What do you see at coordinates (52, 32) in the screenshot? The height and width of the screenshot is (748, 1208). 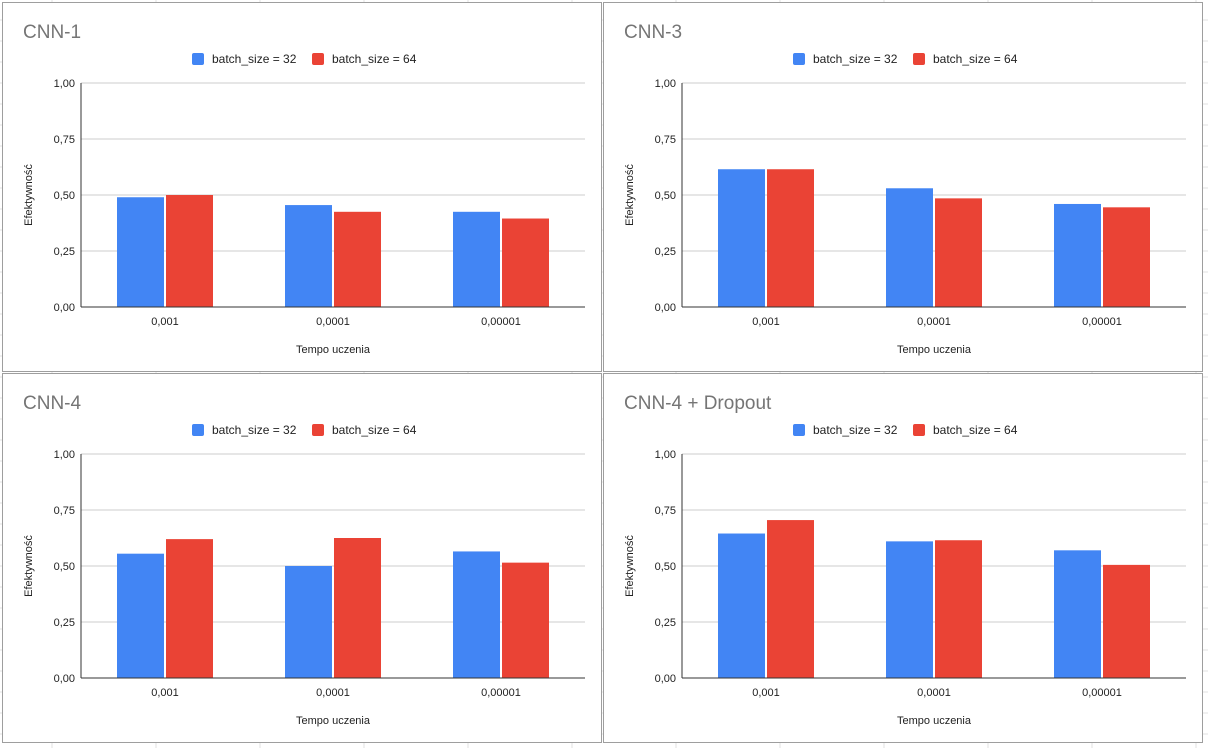 I see `chart-title: CNN-1` at bounding box center [52, 32].